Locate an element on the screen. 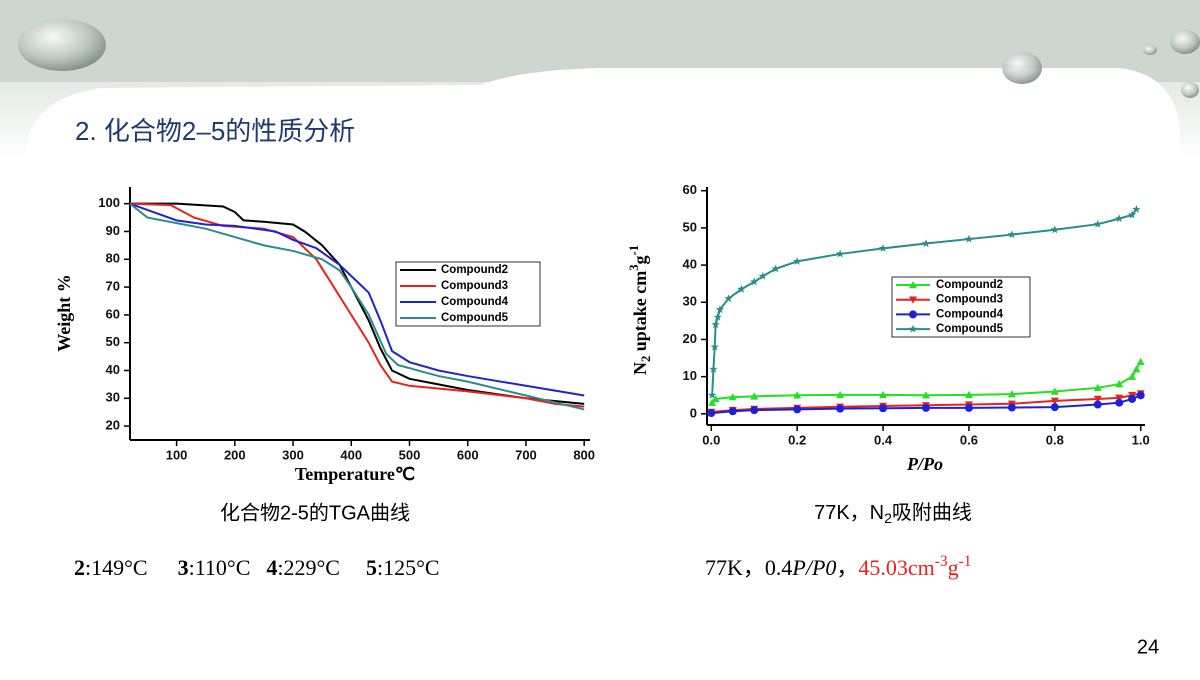  label-part: uptake cm is located at coordinates (640, 313).